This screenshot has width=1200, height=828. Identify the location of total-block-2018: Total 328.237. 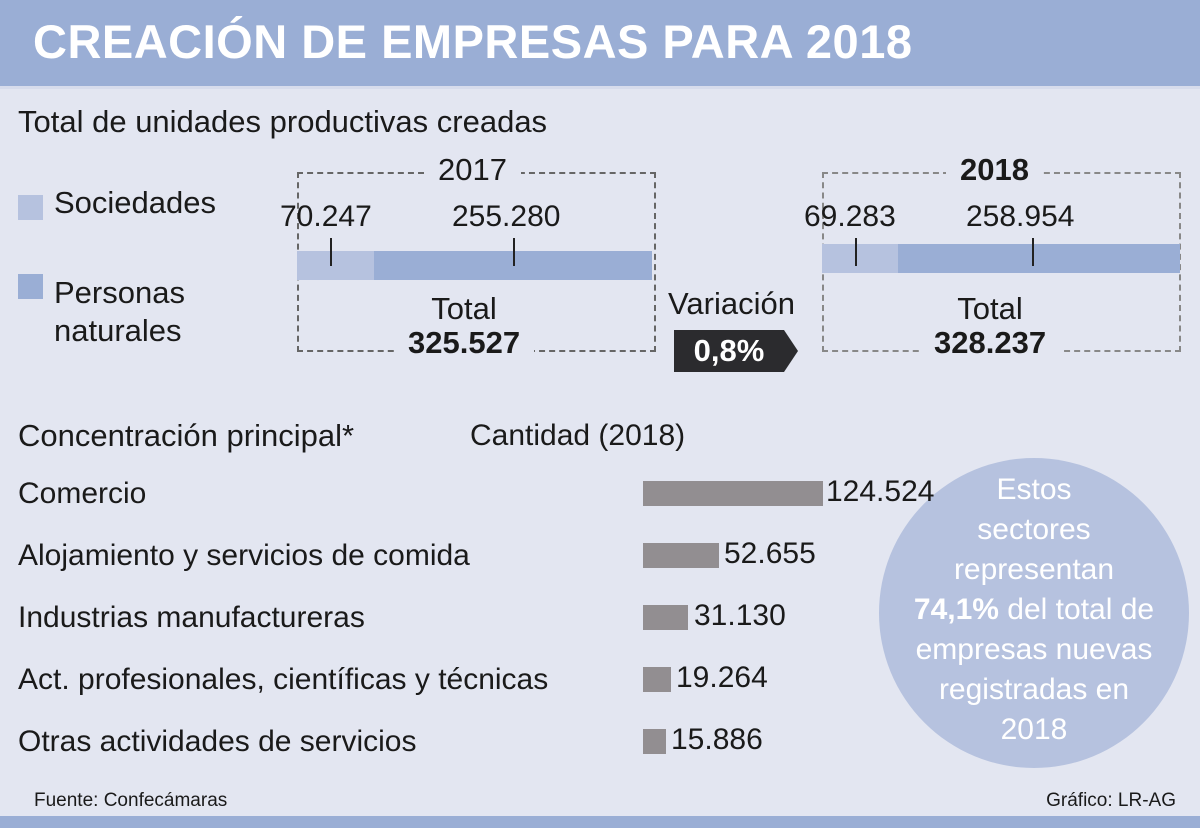
(990, 325).